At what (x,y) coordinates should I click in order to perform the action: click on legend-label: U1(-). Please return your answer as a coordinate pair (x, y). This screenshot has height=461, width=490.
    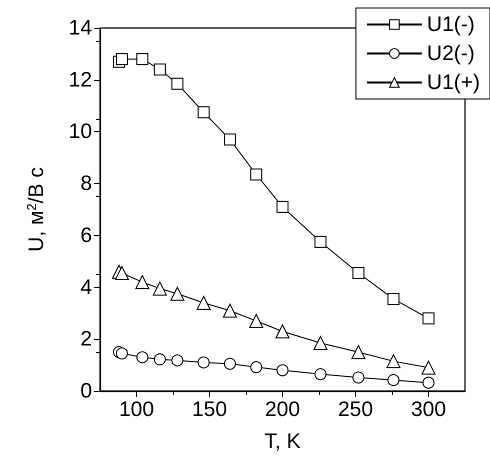
    Looking at the image, I should click on (450, 24).